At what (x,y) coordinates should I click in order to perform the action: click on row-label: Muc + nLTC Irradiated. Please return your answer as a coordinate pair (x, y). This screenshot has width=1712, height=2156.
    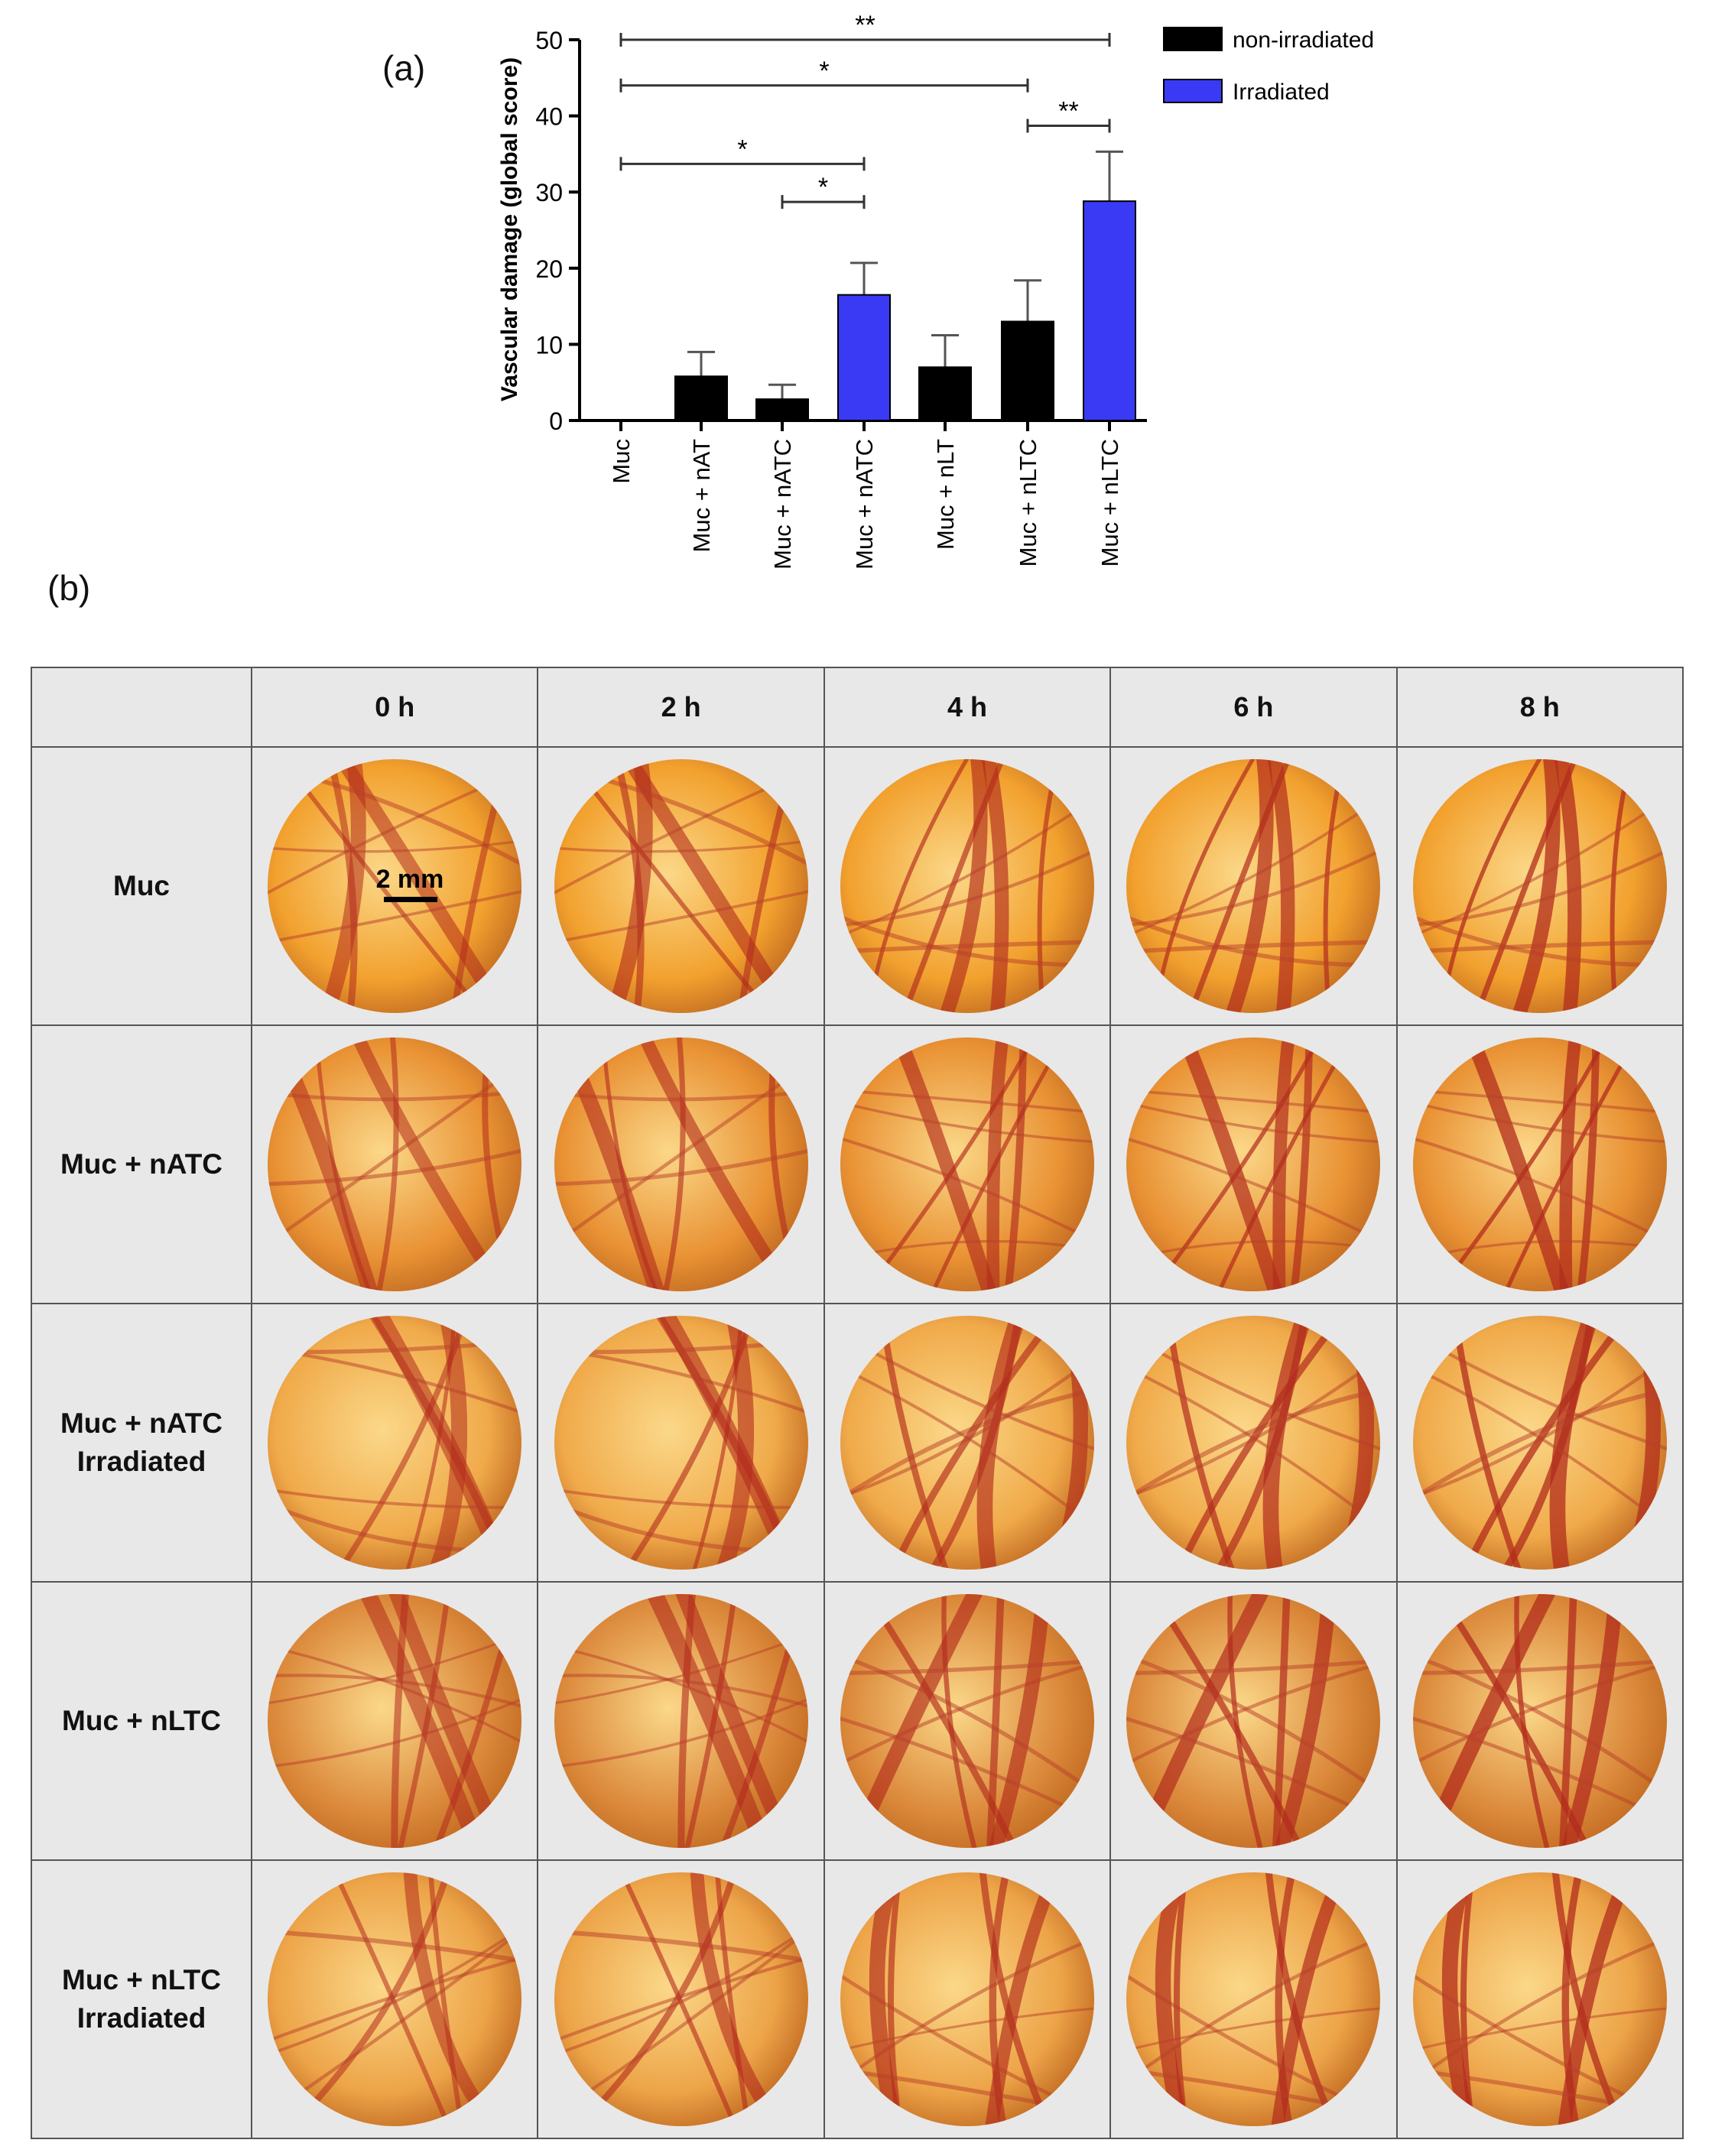
    Looking at the image, I should click on (141, 1999).